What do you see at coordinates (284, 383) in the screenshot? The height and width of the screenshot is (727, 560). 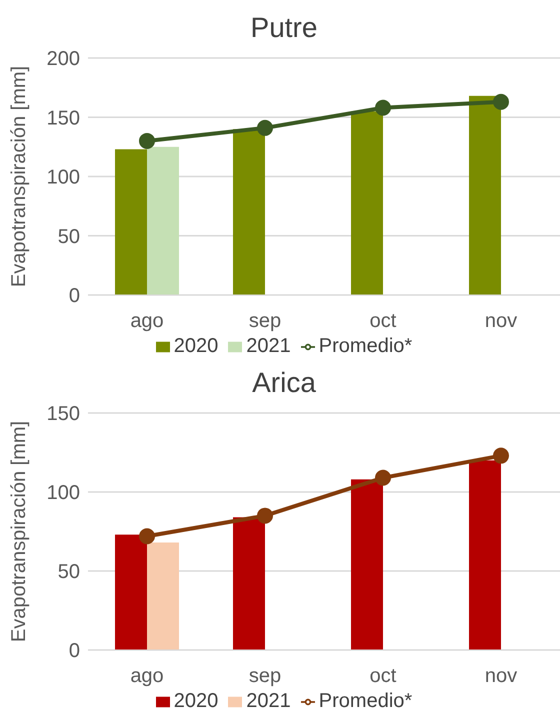 I see `chart-title: Arica` at bounding box center [284, 383].